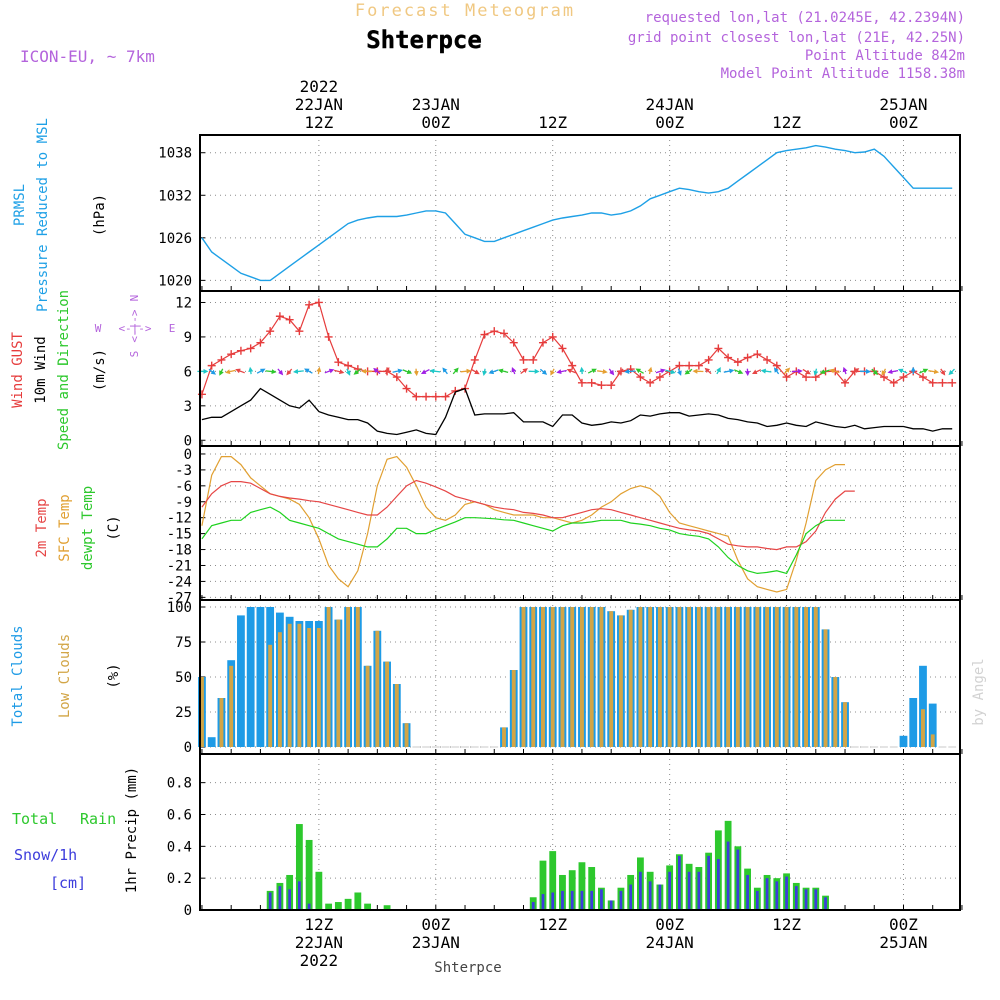 The image size is (1000, 1000). Describe the element at coordinates (577, 411) in the screenshot. I see `wind-speed-line` at that location.